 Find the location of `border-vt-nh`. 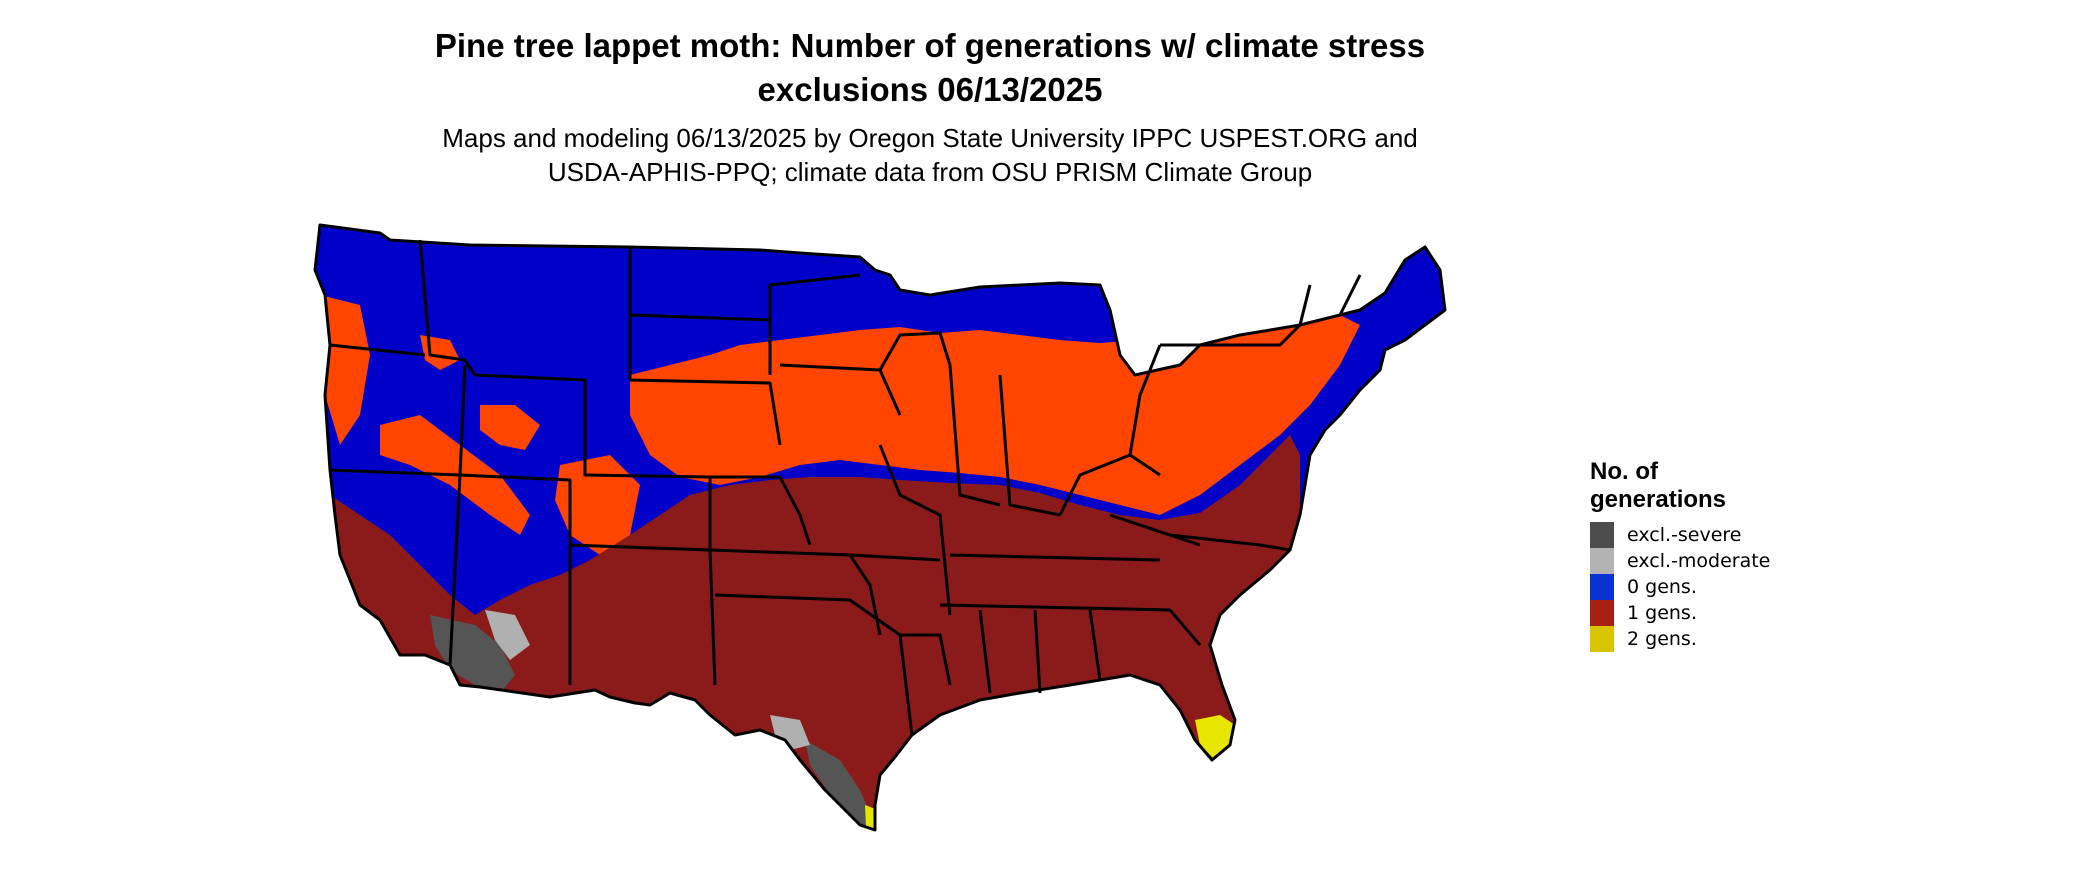

border-vt-nh is located at coordinates (1305, 305).